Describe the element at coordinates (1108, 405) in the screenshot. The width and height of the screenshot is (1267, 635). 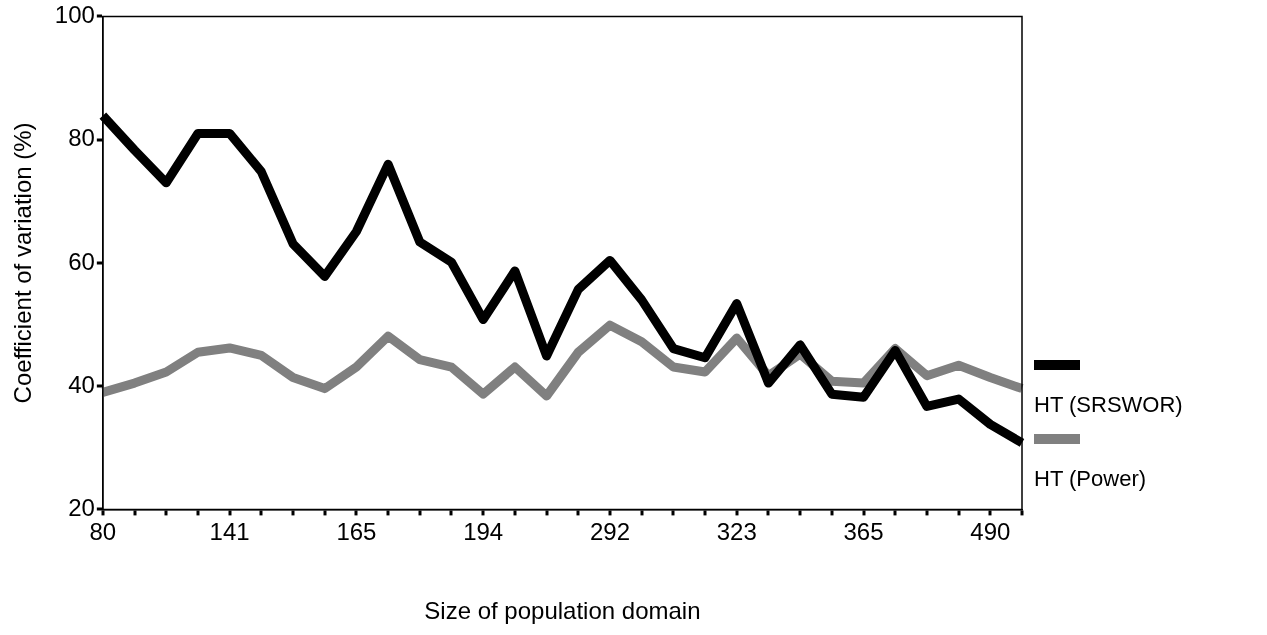
I see `legend-label: HT (SRSWOR)` at that location.